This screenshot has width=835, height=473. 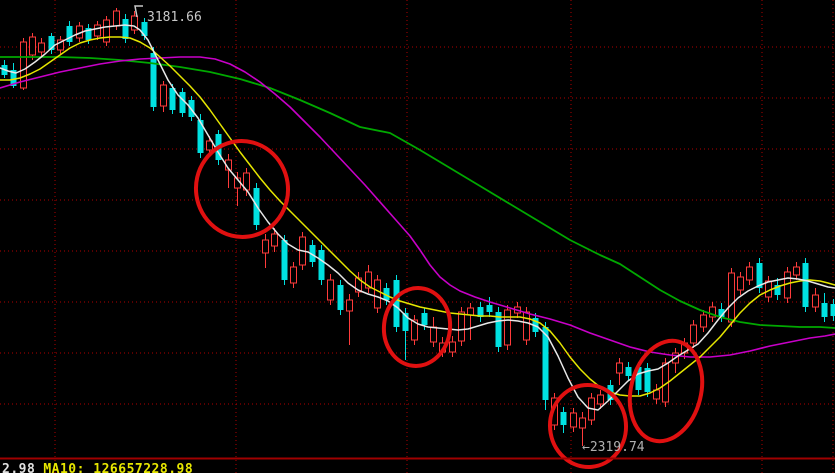 I want to click on high-label-hook-icon, so click(x=138, y=11).